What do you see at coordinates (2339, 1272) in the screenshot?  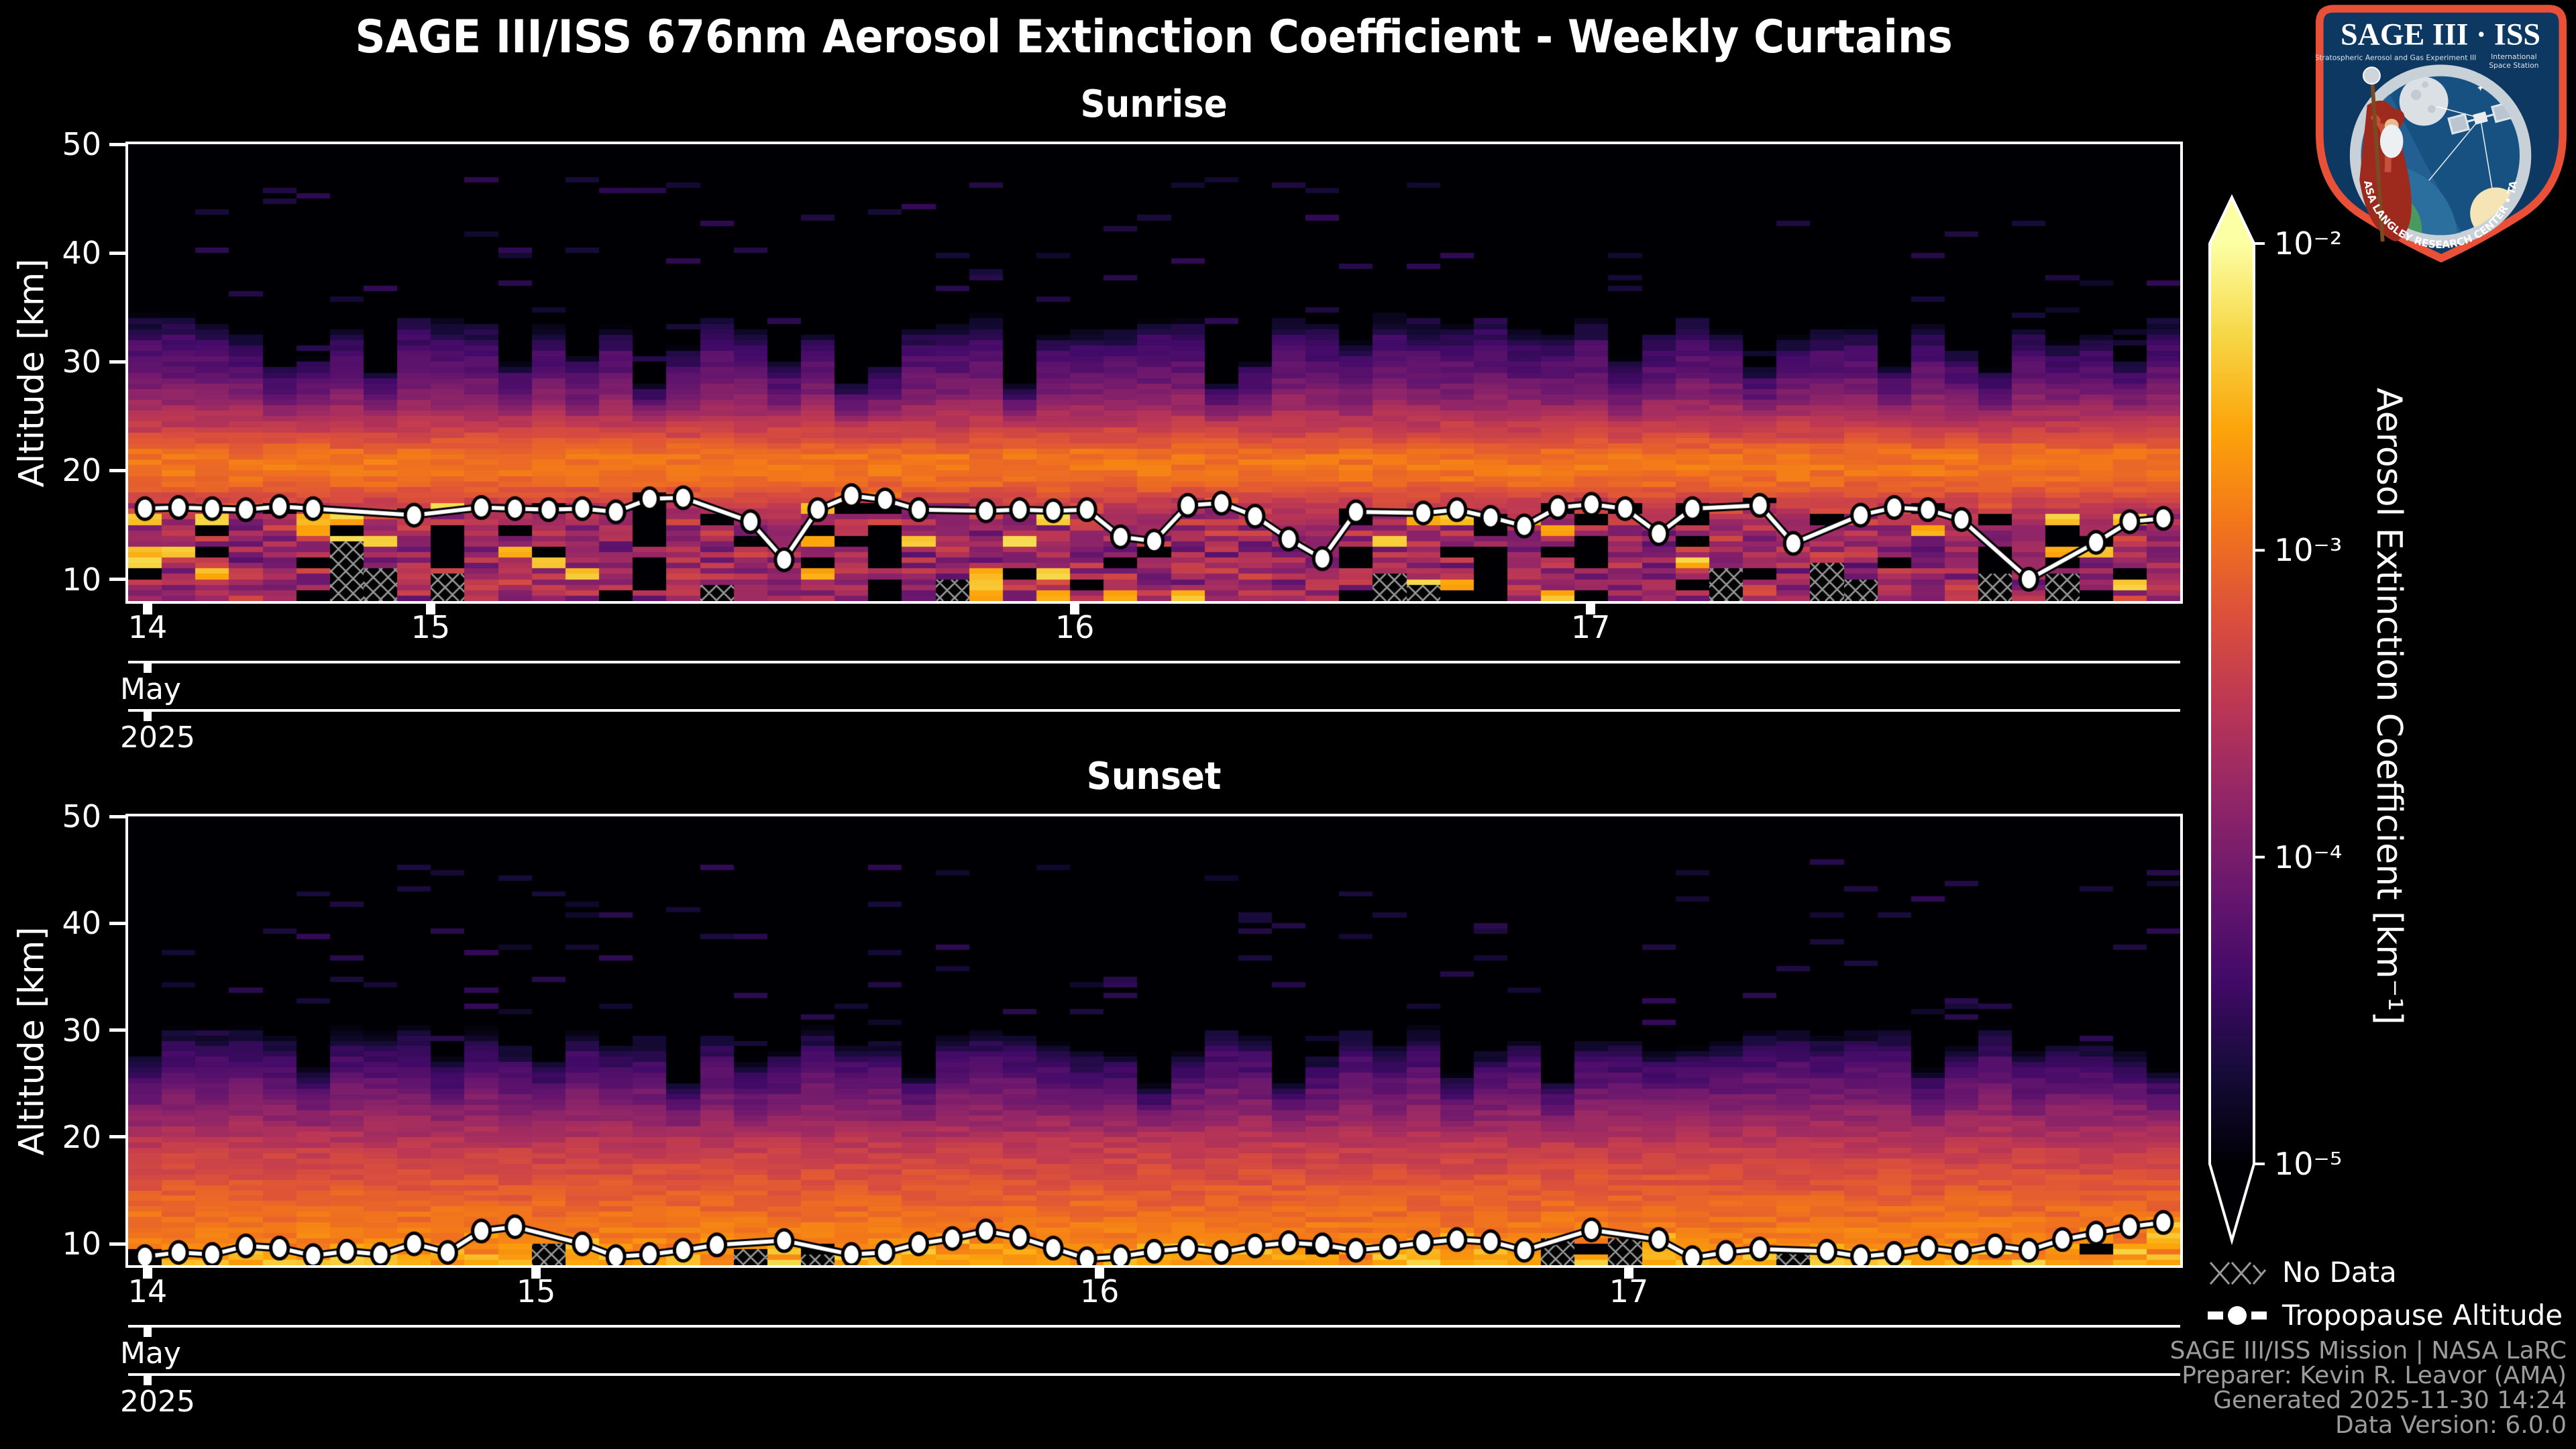 I see `no-data-legend-label: No Data` at bounding box center [2339, 1272].